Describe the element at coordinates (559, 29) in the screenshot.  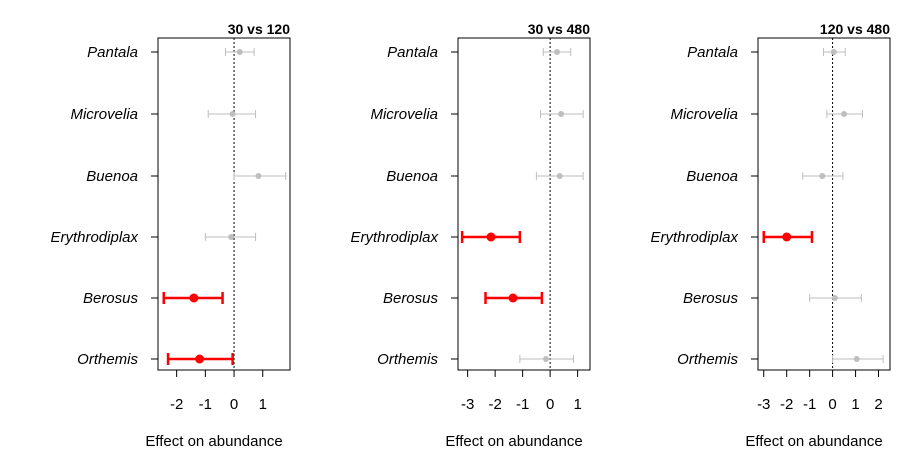
I see `panel-title: 30 vs 480` at that location.